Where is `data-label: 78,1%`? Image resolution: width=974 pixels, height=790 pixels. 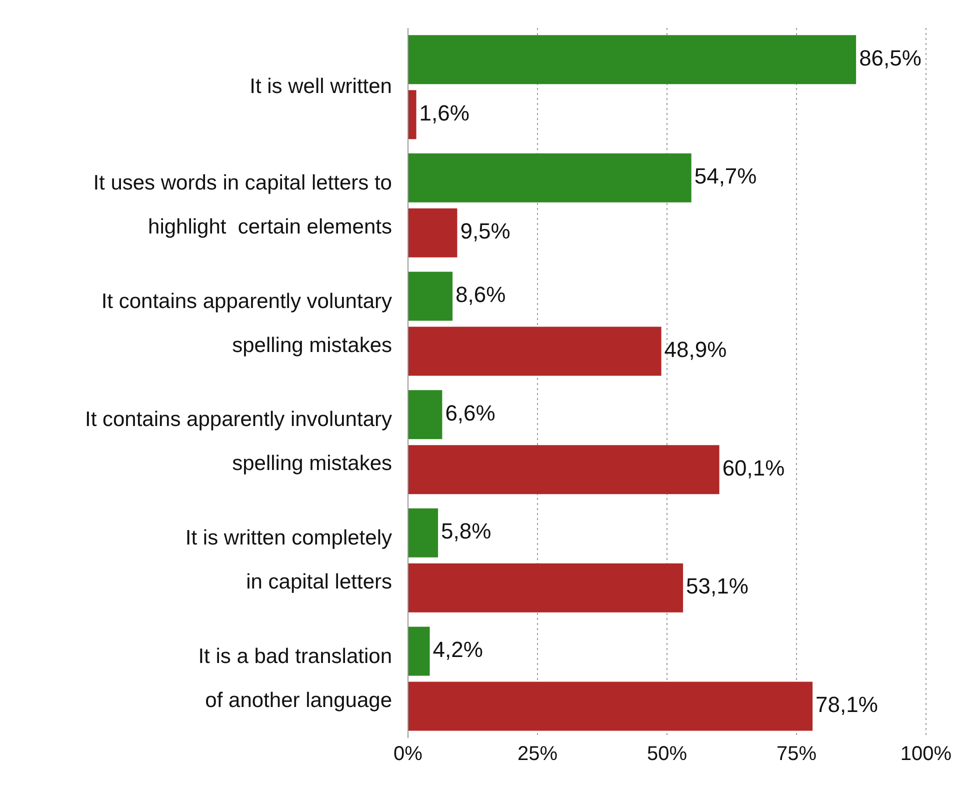
data-label: 78,1% is located at coordinates (847, 705).